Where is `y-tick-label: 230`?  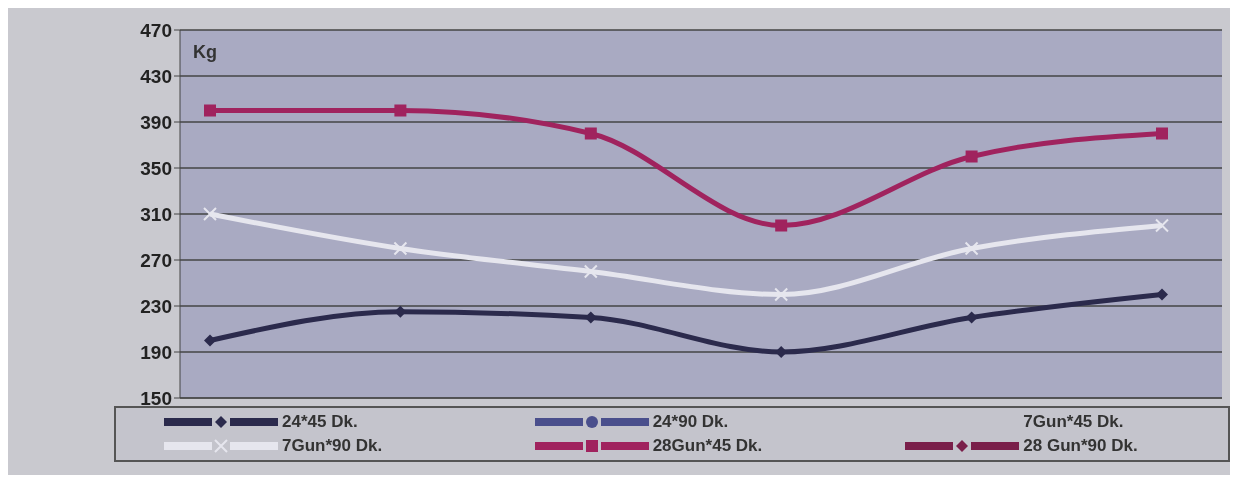
y-tick-label: 230 is located at coordinates (156, 306).